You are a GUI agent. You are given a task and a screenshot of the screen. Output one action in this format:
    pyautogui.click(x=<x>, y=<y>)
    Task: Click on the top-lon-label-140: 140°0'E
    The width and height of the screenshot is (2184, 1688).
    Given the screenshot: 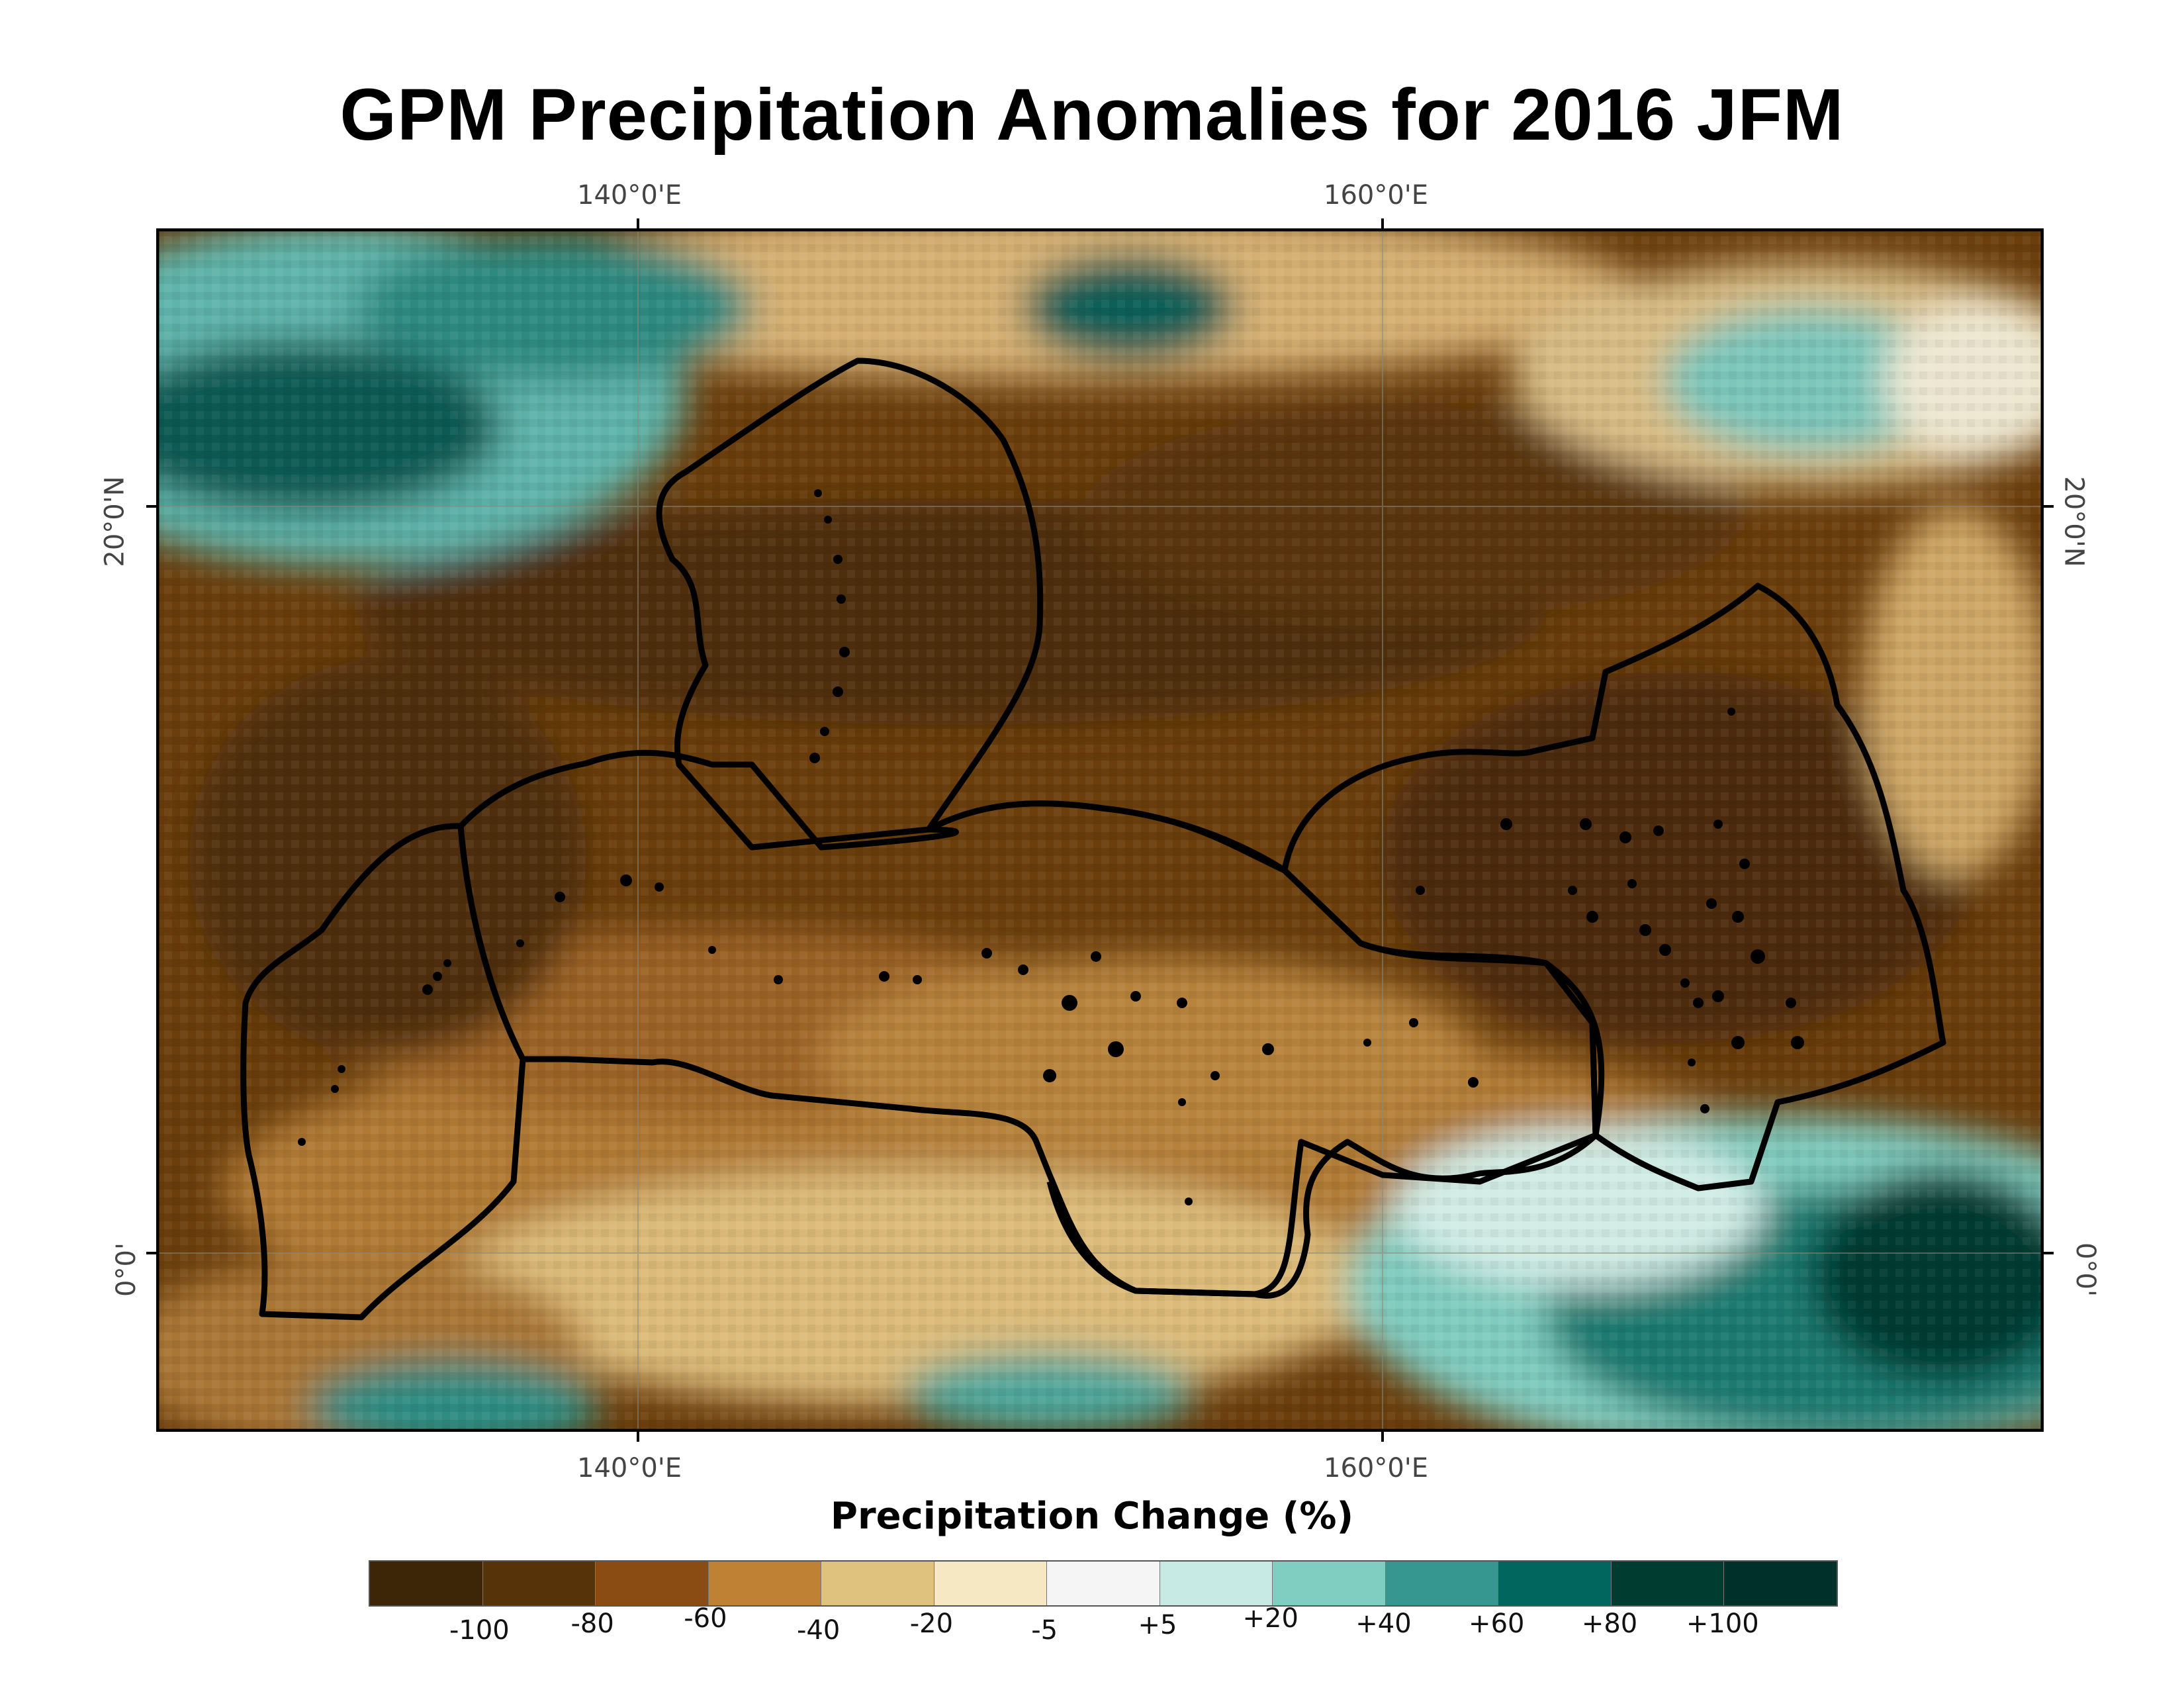 What is the action you would take?
    pyautogui.click(x=629, y=195)
    